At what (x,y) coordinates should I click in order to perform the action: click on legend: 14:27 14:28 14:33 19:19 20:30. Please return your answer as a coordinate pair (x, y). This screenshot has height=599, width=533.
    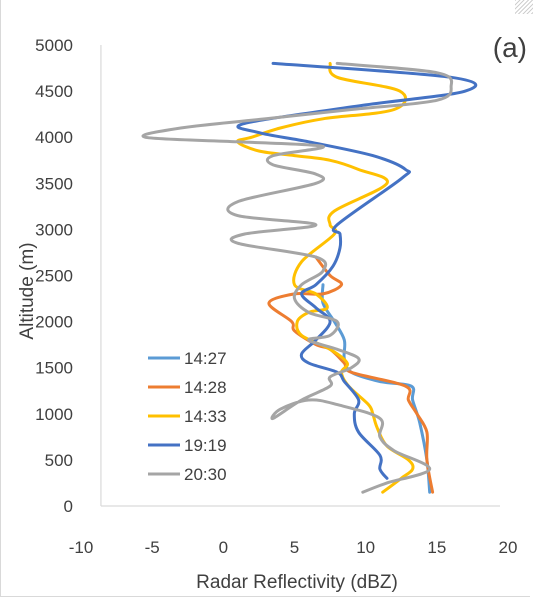
    Looking at the image, I should click on (187, 416).